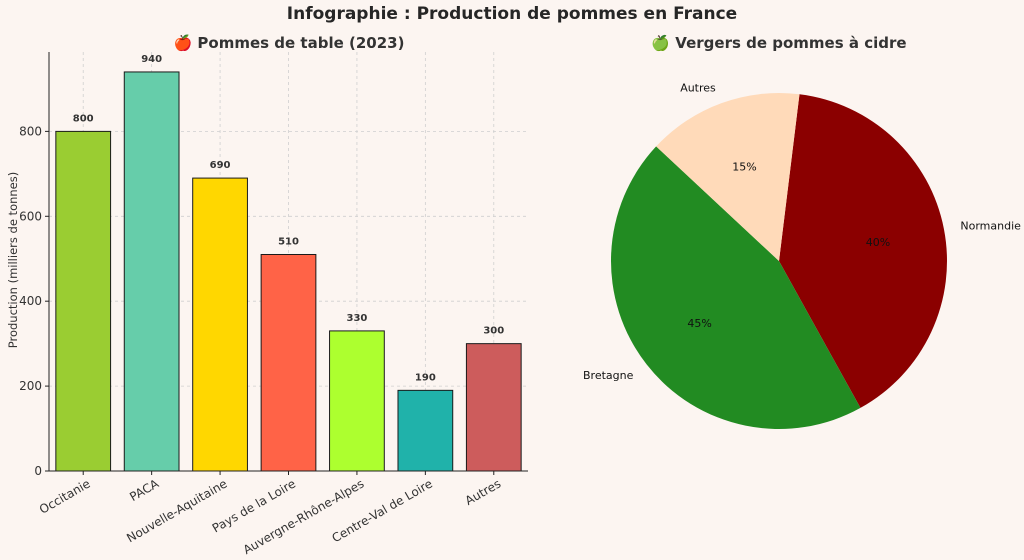 The width and height of the screenshot is (1024, 560). Describe the element at coordinates (30, 216) in the screenshot. I see `y-tick-label: 600` at that location.